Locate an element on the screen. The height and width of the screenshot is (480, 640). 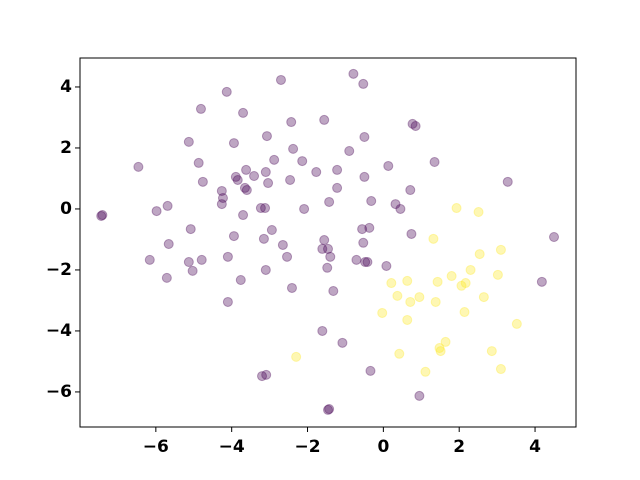
y-tick-label: 4 is located at coordinates (66, 87).